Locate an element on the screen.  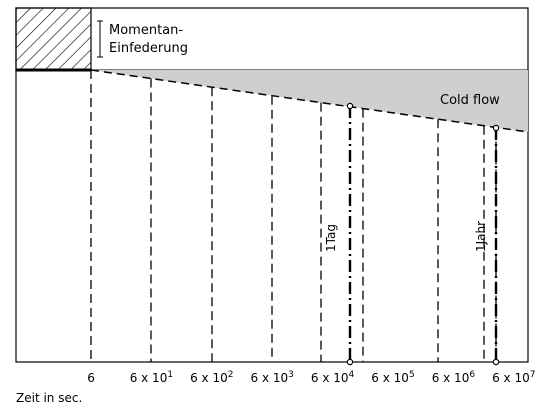
instant-label-line1: Momentan- is located at coordinates (146, 30).